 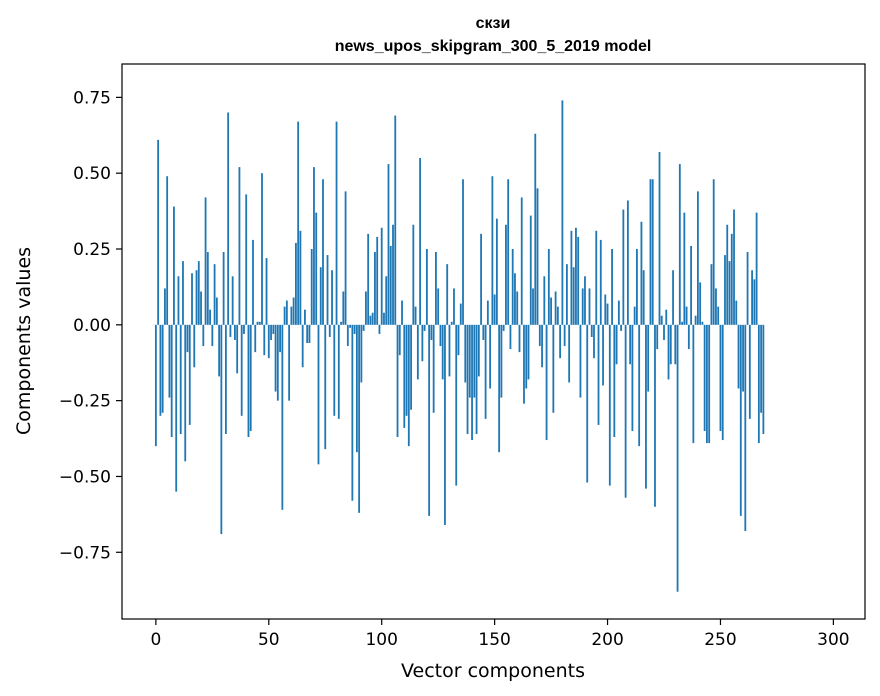 What do you see at coordinates (493, 671) in the screenshot?
I see `x-axis-label: Vector components` at bounding box center [493, 671].